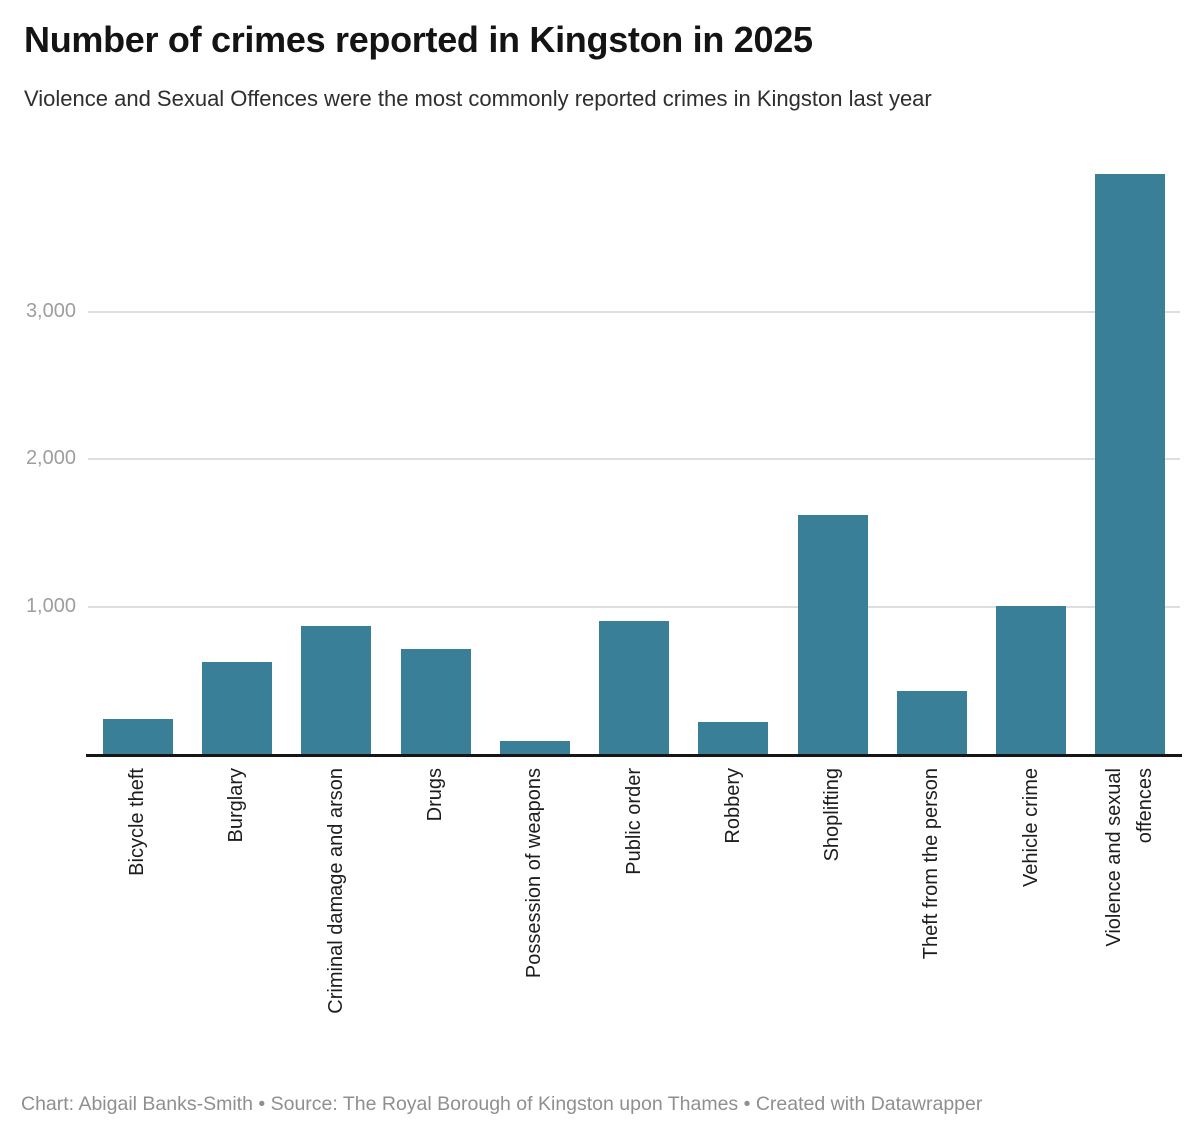 The height and width of the screenshot is (1140, 1200). I want to click on x-tick-label-drugs: Drugs, so click(435, 795).